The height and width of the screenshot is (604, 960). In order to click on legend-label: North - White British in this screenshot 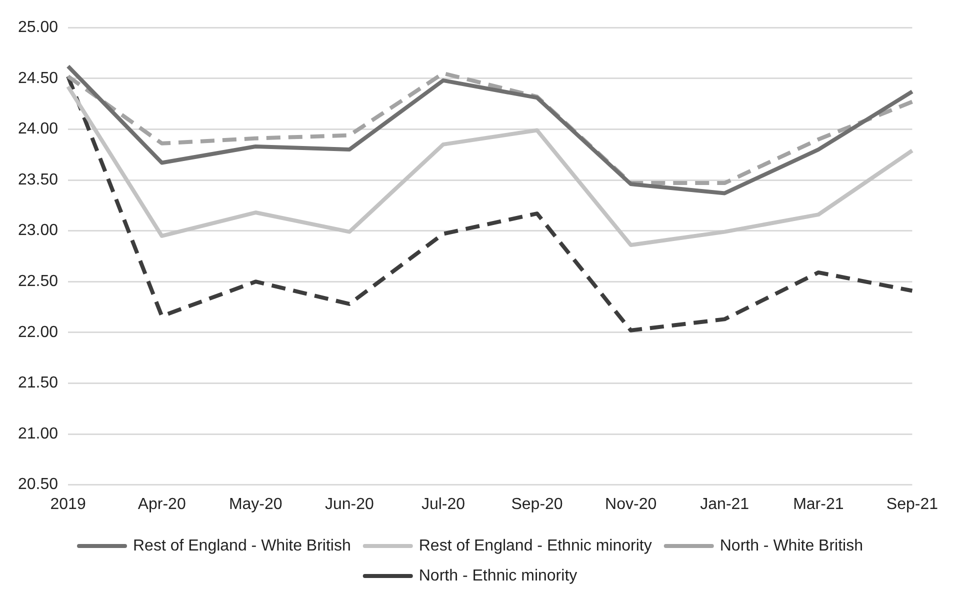, I will do `click(791, 545)`.